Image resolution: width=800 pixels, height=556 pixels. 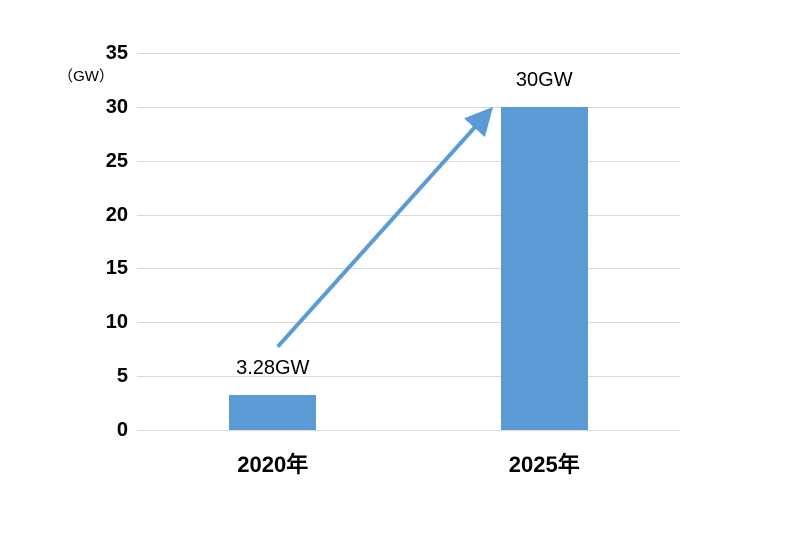 What do you see at coordinates (122, 376) in the screenshot?
I see `y-tick-label: 5` at bounding box center [122, 376].